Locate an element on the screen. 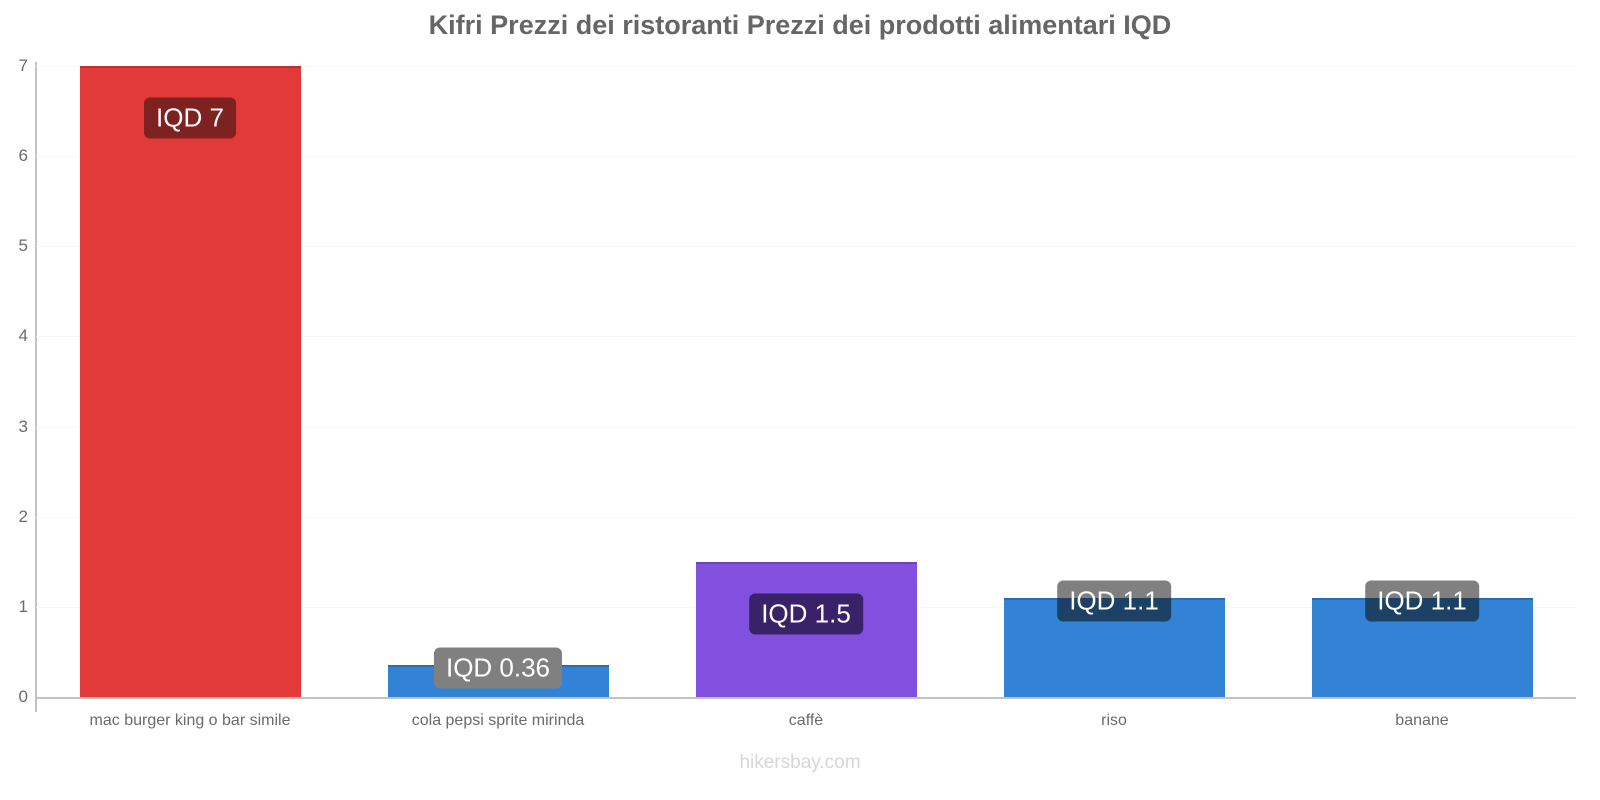 Image resolution: width=1600 pixels, height=800 pixels. bar-value-label: IQD 0.36 is located at coordinates (498, 668).